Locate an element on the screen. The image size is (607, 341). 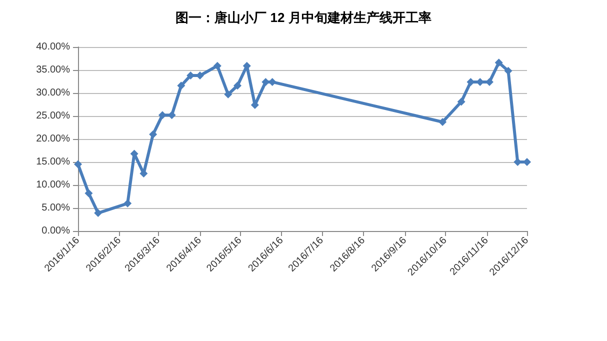
y-tick-label: 10.00% is located at coordinates (53, 185).